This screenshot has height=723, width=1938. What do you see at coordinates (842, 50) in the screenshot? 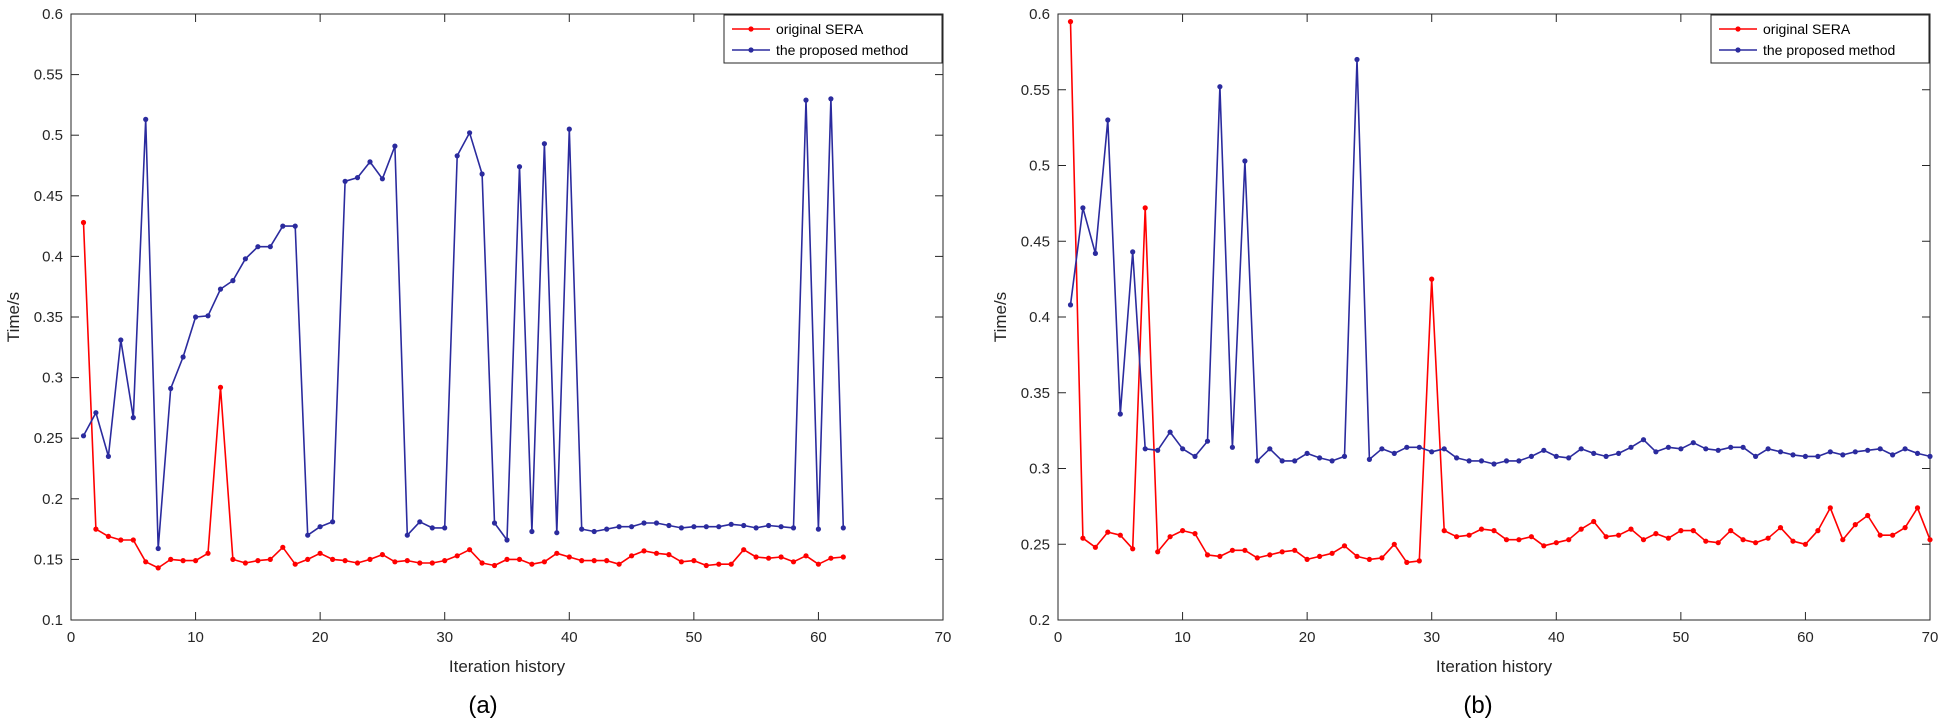
I see `legend-label: the proposed method` at bounding box center [842, 50].